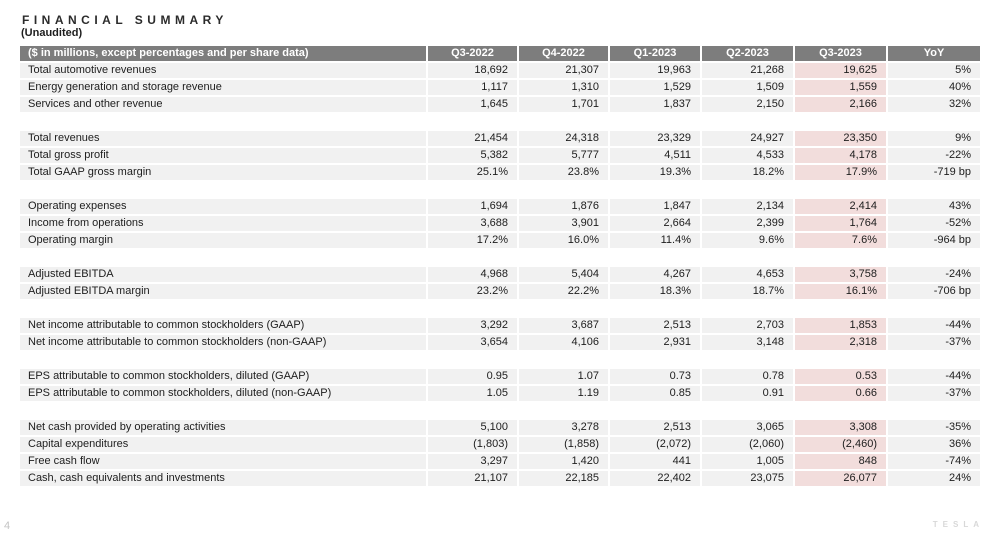  Describe the element at coordinates (655, 155) in the screenshot. I see `cell-q1-2023: 4,511` at that location.